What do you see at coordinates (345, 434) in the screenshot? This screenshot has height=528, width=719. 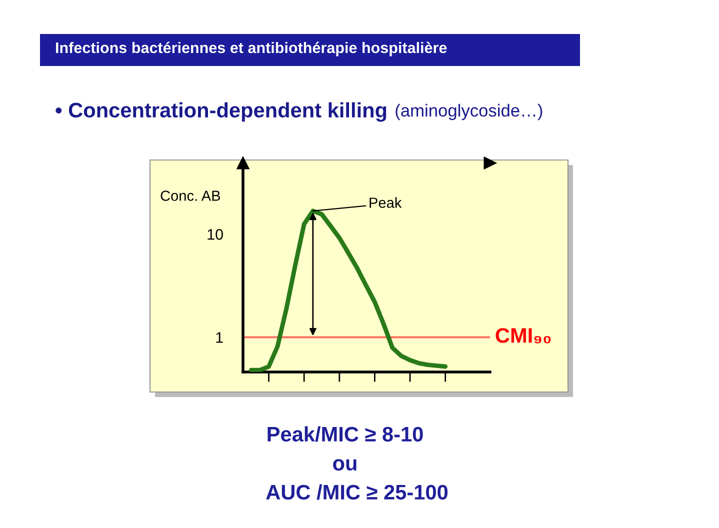 I see `text: Peak/MIC ≥ 8-10` at bounding box center [345, 434].